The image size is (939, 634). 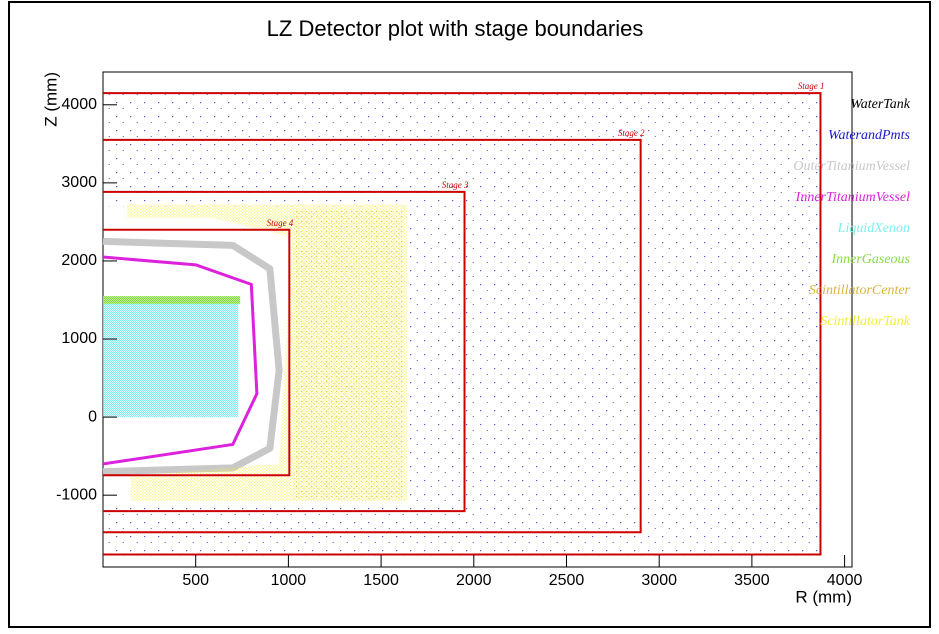 I want to click on vessel-outline, so click(x=180, y=360).